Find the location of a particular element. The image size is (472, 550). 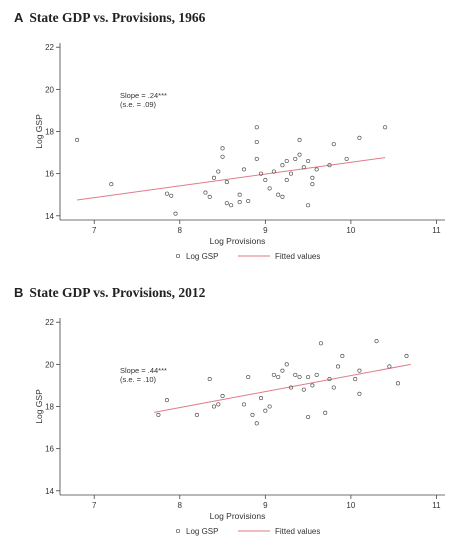

chart-a-annotation-line: (s.e. = .09) is located at coordinates (138, 104).